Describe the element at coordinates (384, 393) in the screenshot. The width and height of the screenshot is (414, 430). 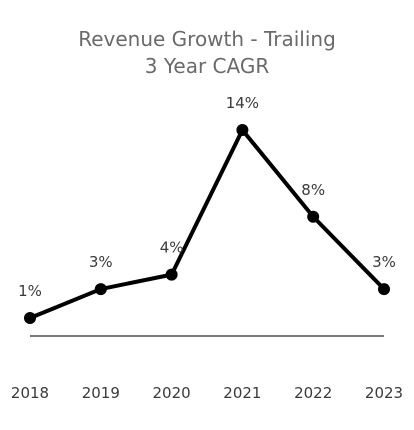
I see `x-tick-label: 2023` at that location.